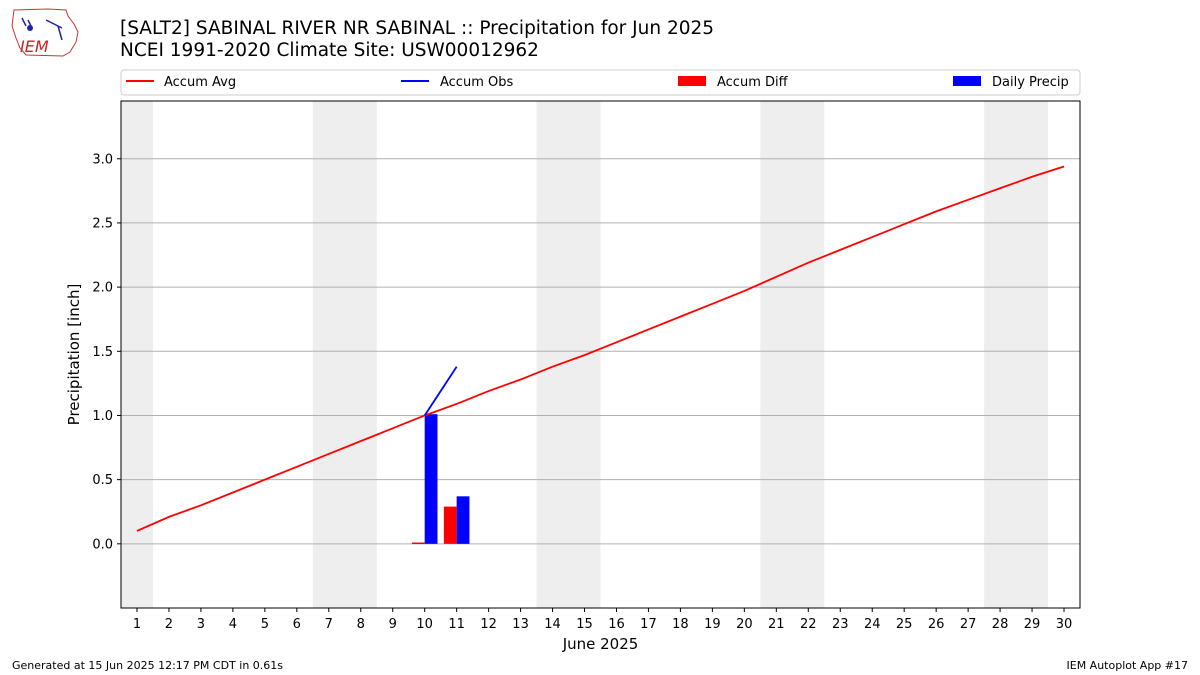 This screenshot has width=1200, height=675. Describe the element at coordinates (616, 624) in the screenshot. I see `x-tick-label: 16` at that location.